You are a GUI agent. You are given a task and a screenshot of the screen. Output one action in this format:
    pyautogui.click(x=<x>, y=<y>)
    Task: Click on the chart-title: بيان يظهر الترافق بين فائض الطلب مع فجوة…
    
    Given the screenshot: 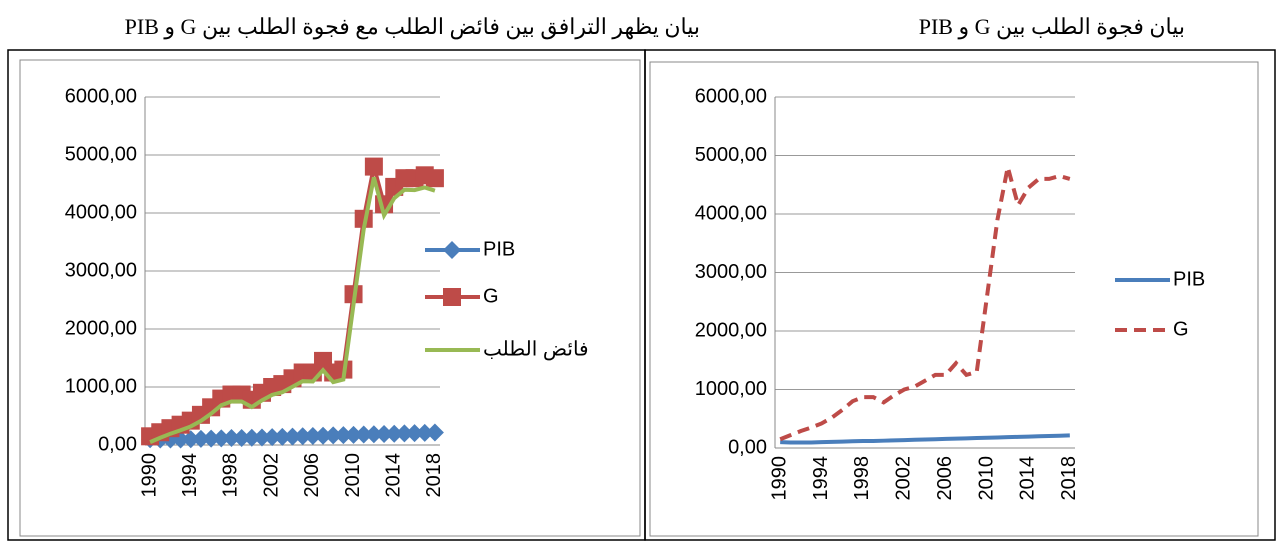 What is the action you would take?
    pyautogui.click(x=412, y=26)
    